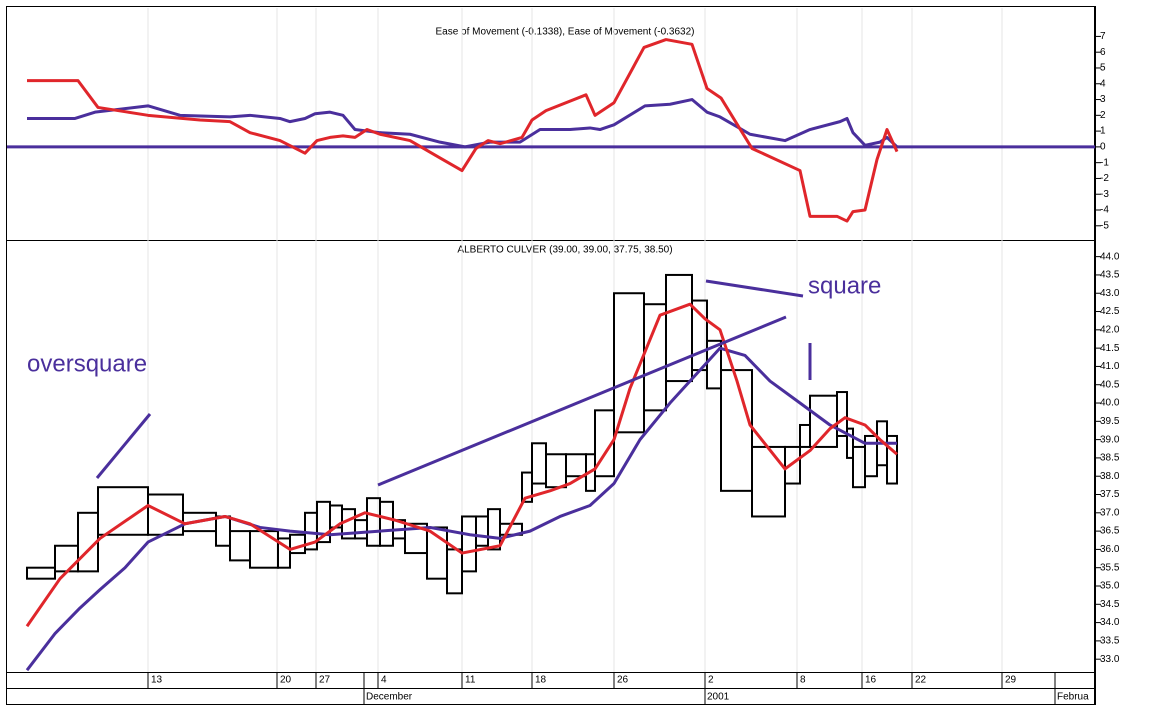 This screenshot has height=707, width=1151. What do you see at coordinates (1110, 641) in the screenshot?
I see `y-tick-label: 33.5` at bounding box center [1110, 641].